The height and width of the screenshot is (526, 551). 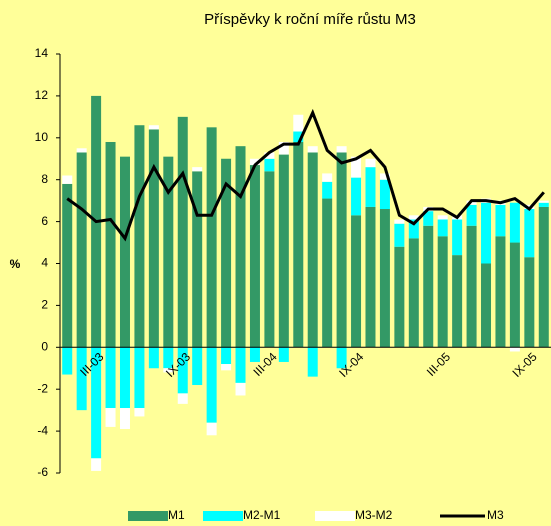 I want to click on y-tick-label: -6, so click(x=42, y=472).